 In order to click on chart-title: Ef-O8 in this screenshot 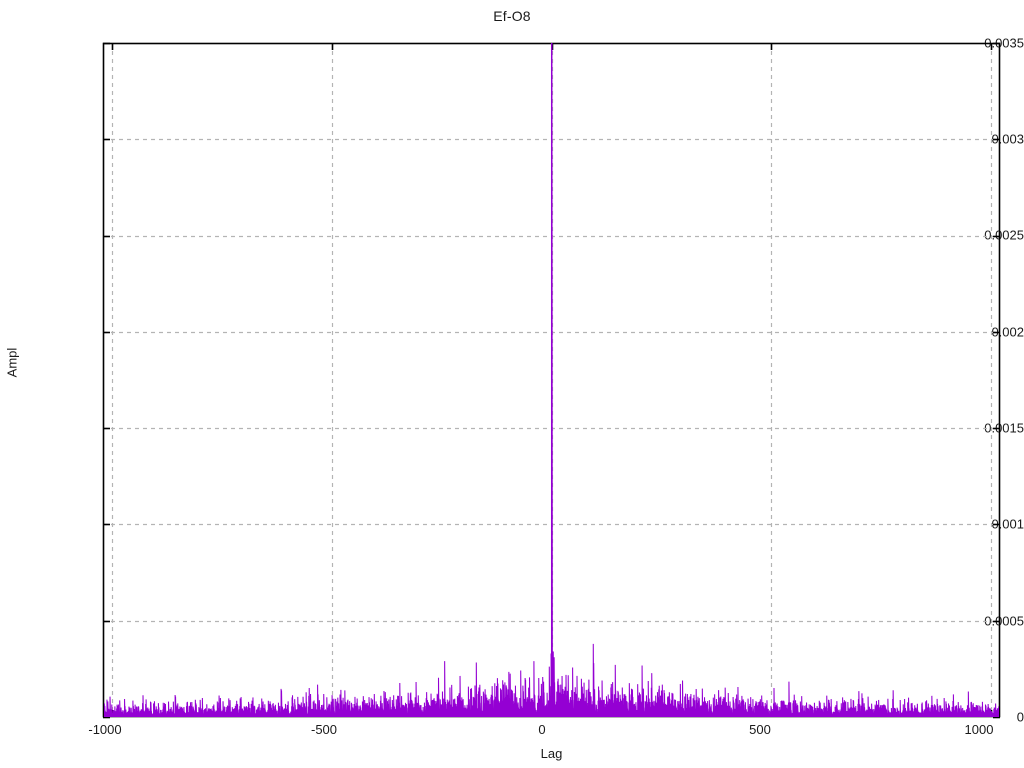, I will do `click(512, 16)`.